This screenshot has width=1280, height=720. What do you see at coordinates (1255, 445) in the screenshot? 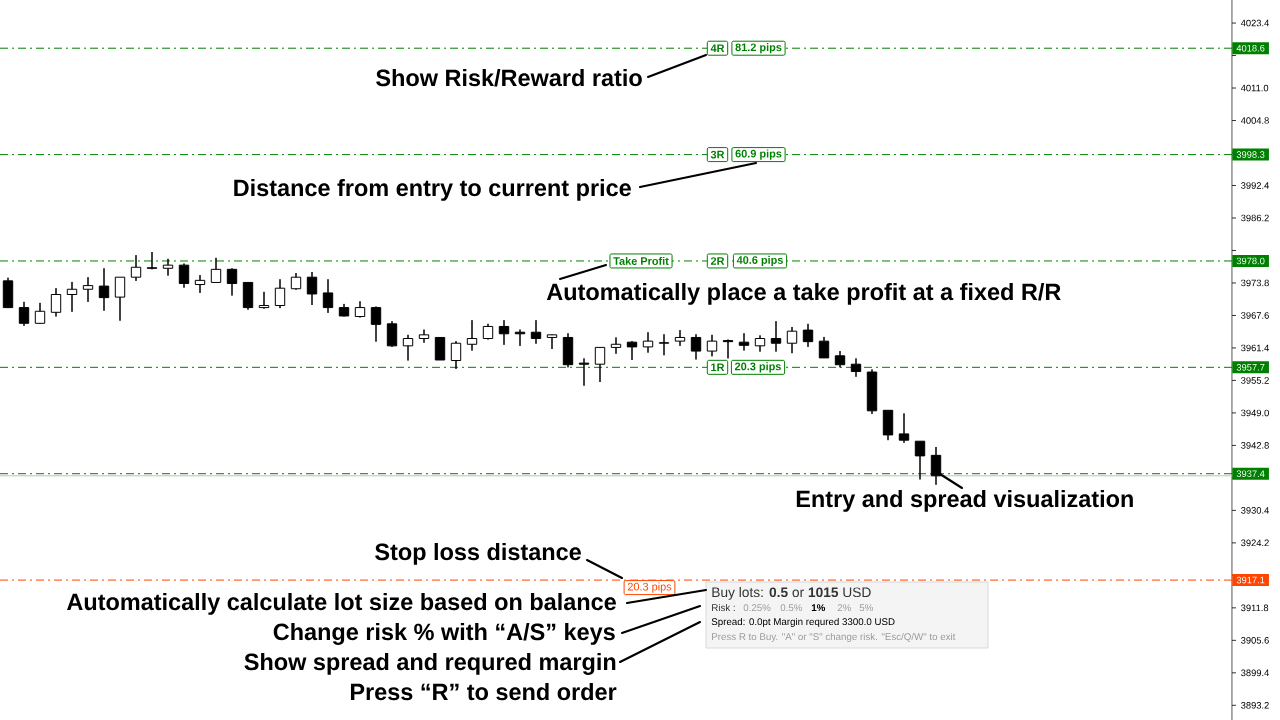
I see `y-tick-label: 3942.8` at bounding box center [1255, 445].